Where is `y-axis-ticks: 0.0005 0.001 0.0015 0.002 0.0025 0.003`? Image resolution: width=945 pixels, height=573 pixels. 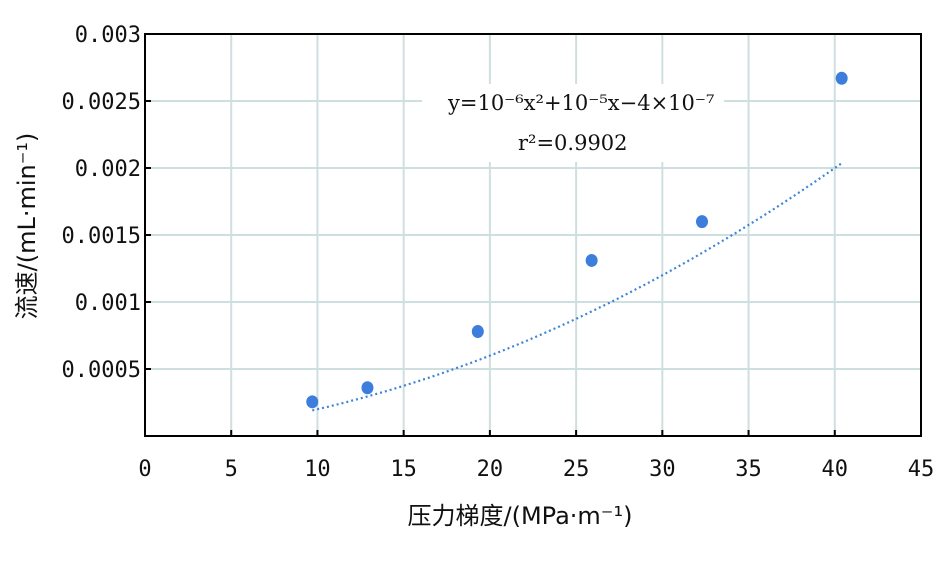
y-axis-ticks: 0.0005 0.001 0.0015 0.002 0.0025 0.003 is located at coordinates (106, 203).